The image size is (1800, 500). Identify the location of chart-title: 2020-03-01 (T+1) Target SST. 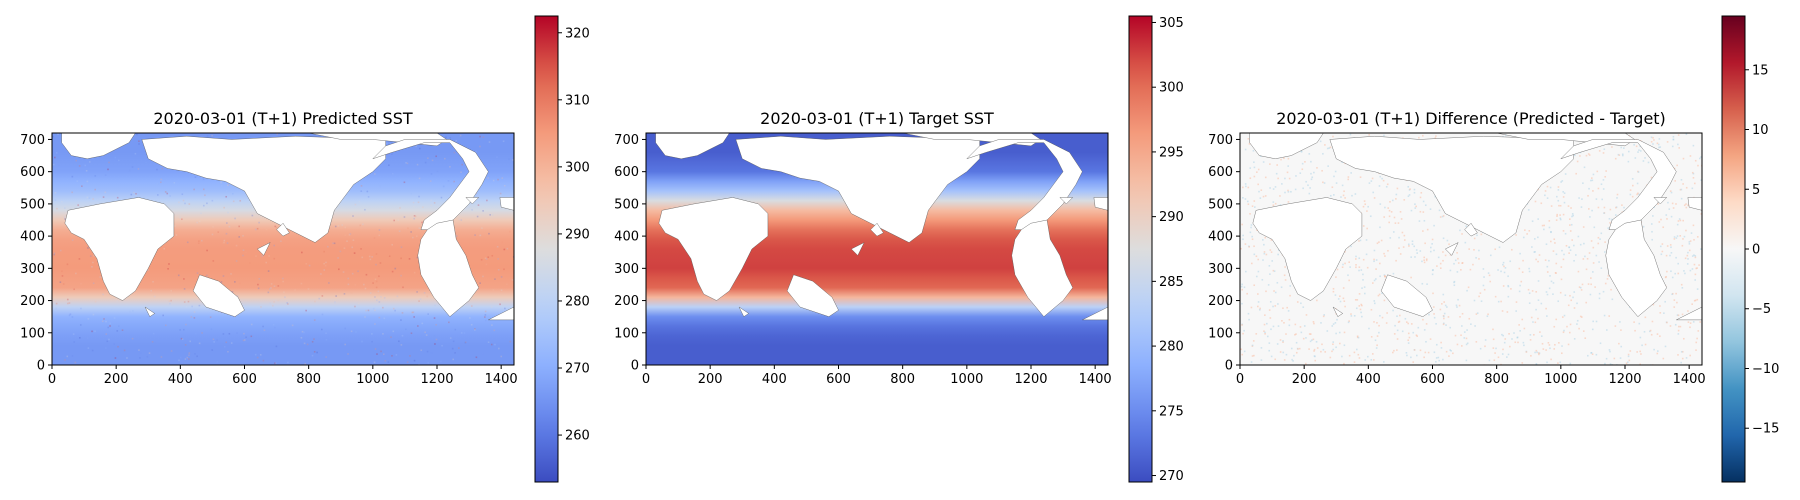
(877, 118).